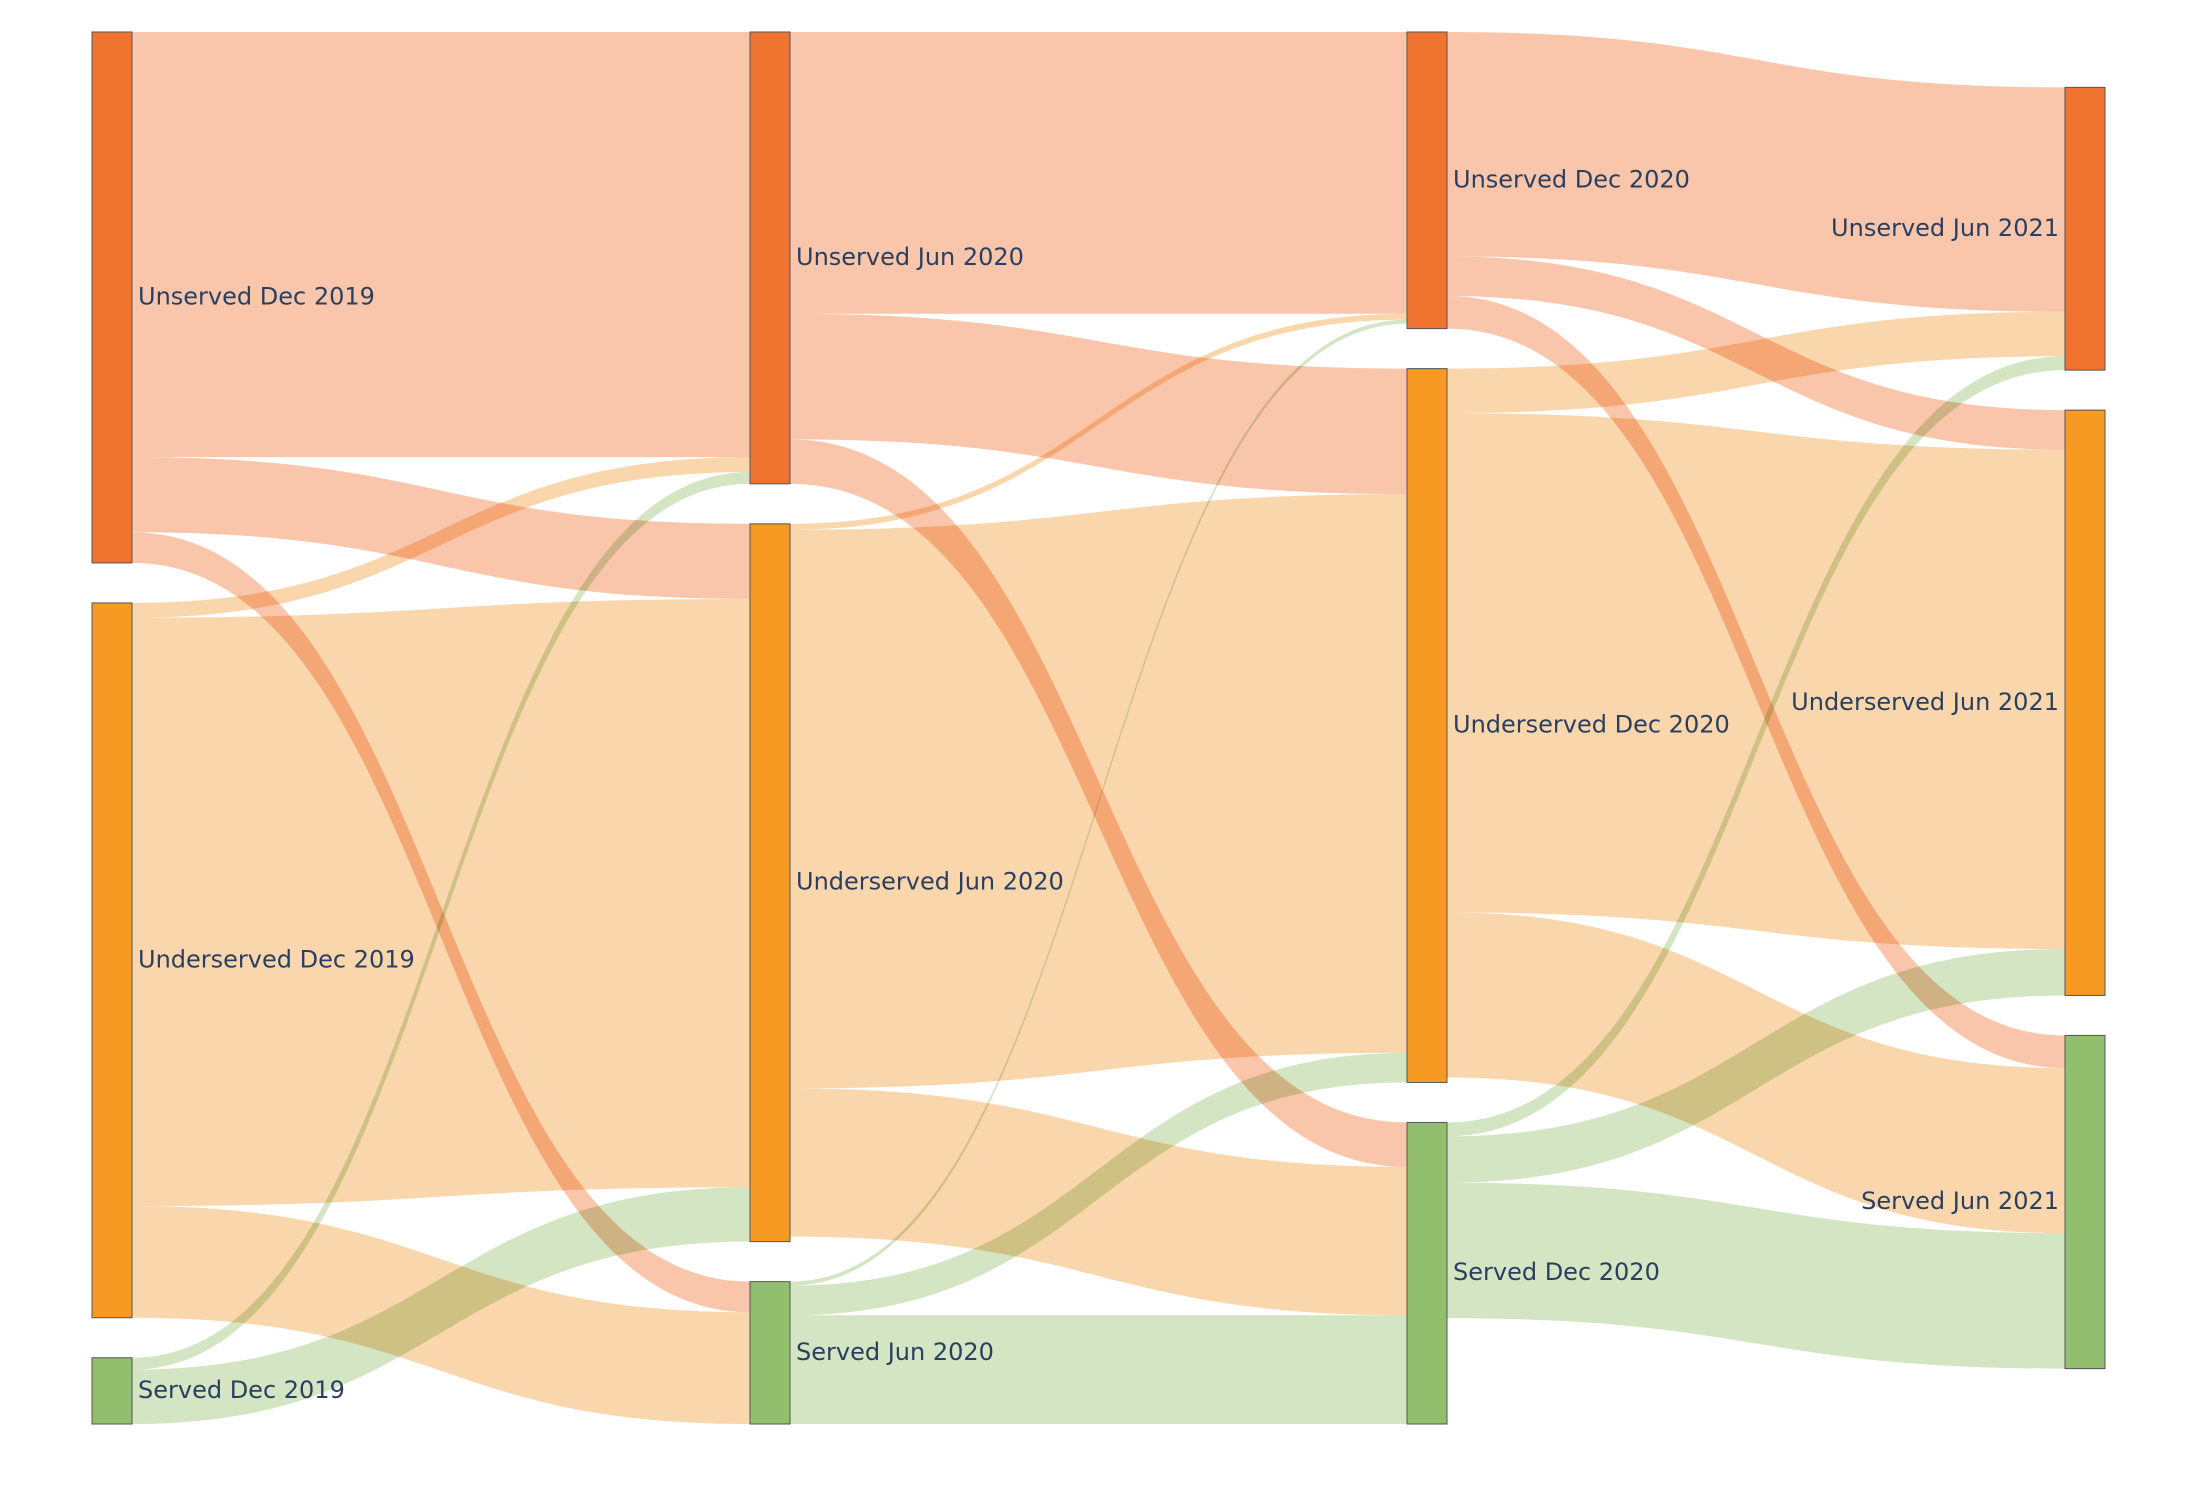 This screenshot has height=1494, width=2194. I want to click on sankey-link-unserved_jun2020-to-unserved_dec2020, so click(1098, 173).